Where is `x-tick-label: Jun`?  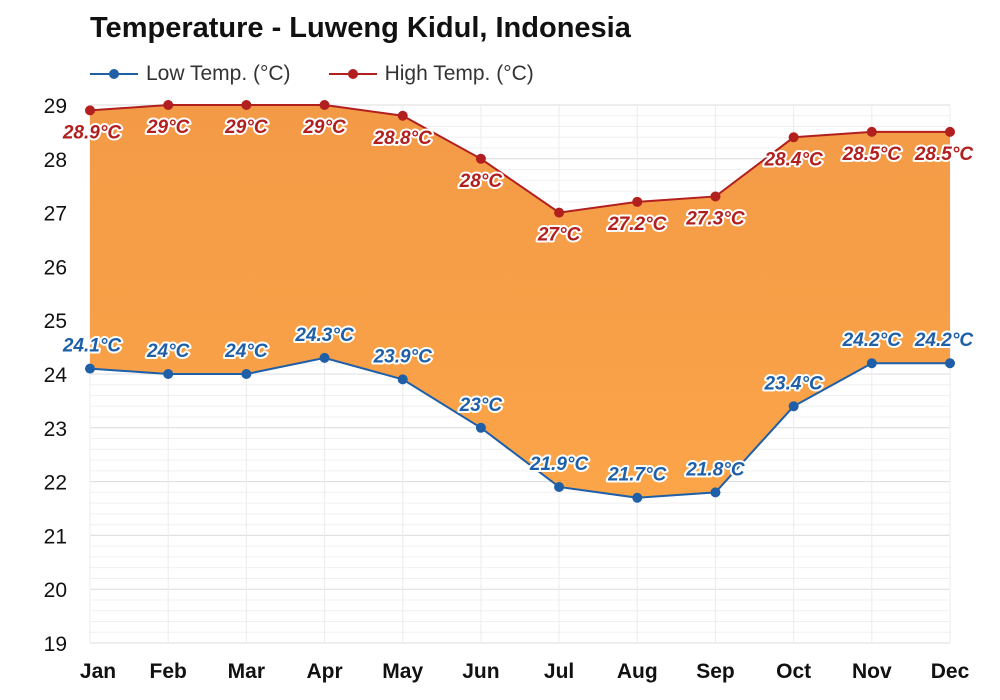 x-tick-label: Jun is located at coordinates (480, 671).